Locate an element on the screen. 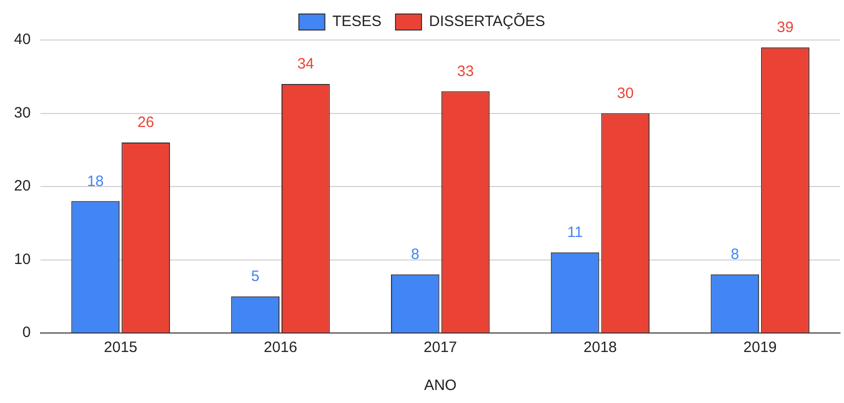 This screenshot has width=844, height=403. data-label: 5 is located at coordinates (255, 277).